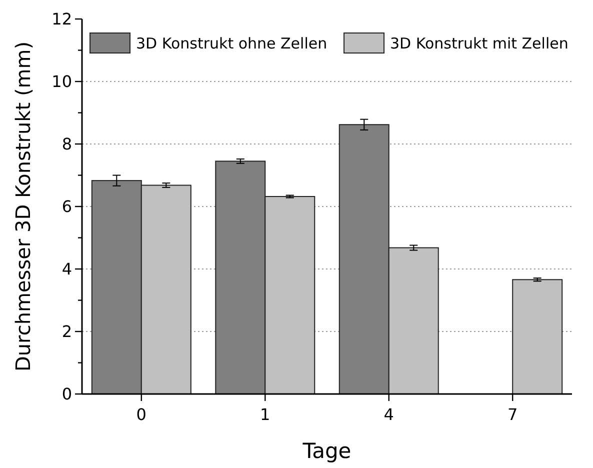  Describe the element at coordinates (327, 451) in the screenshot. I see `x-axis-title: Tage` at that location.